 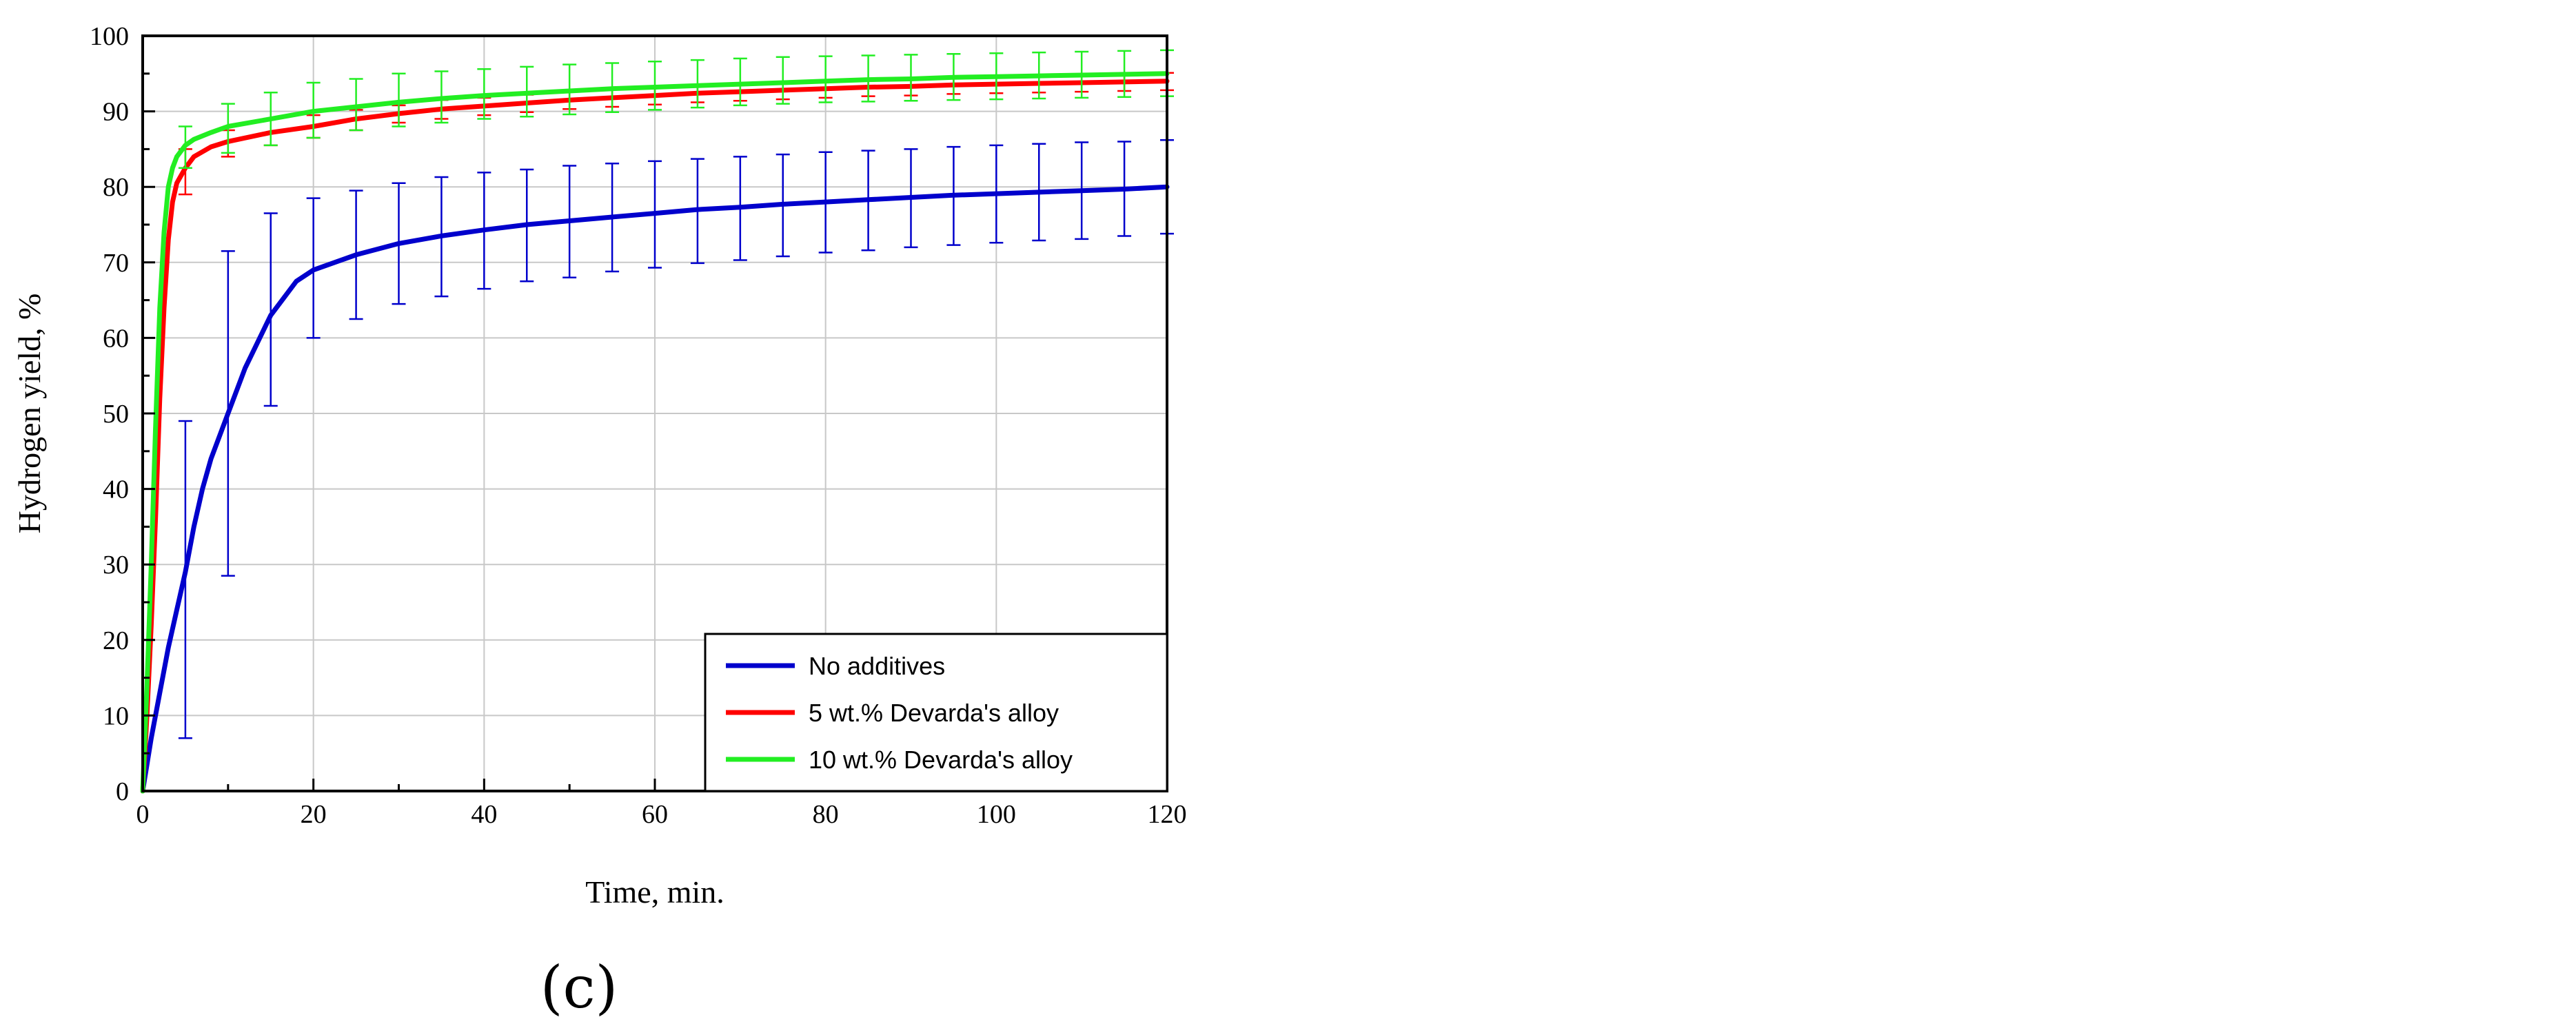 What do you see at coordinates (941, 760) in the screenshot?
I see `legend-label: 10 wt.% Devarda's alloy` at bounding box center [941, 760].